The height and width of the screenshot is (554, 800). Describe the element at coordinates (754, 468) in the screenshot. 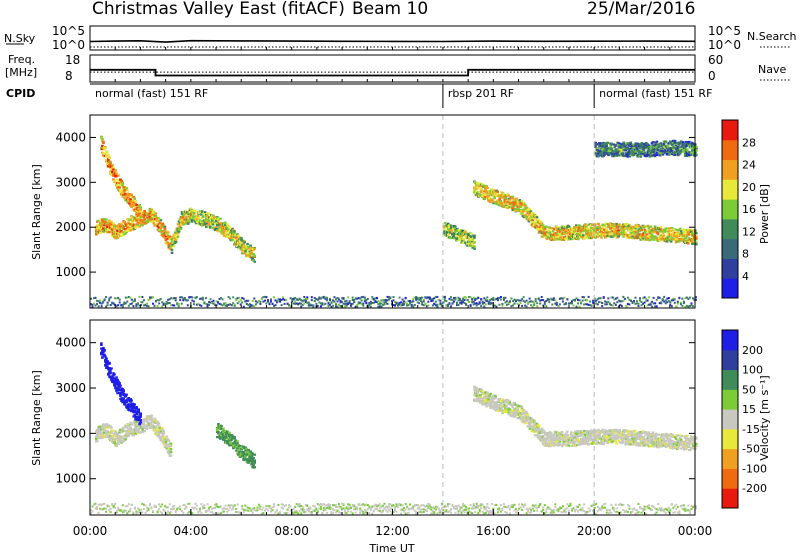

I see `vel-colorbar-tick-6: -100` at that location.